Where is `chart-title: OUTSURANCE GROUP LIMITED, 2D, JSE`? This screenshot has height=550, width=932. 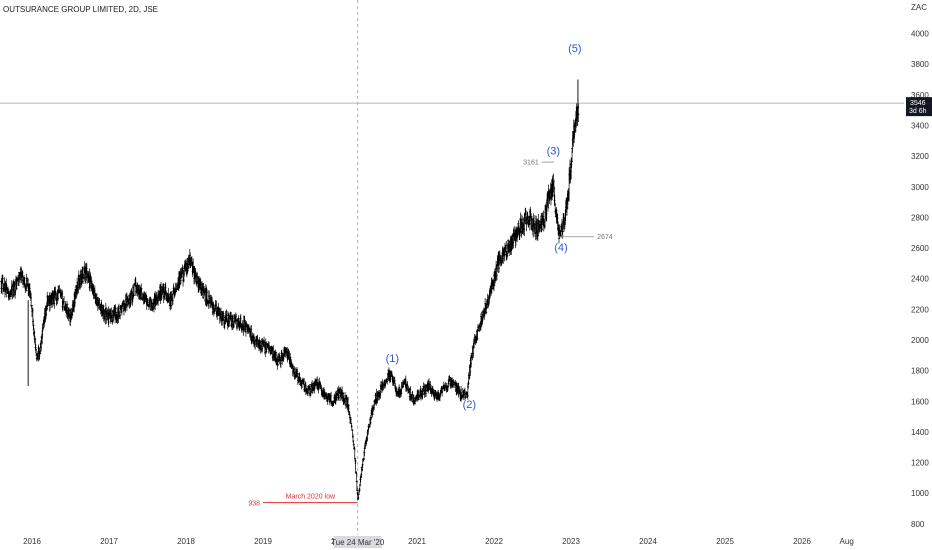
chart-title: OUTSURANCE GROUP LIMITED, 2D, JSE is located at coordinates (80, 9).